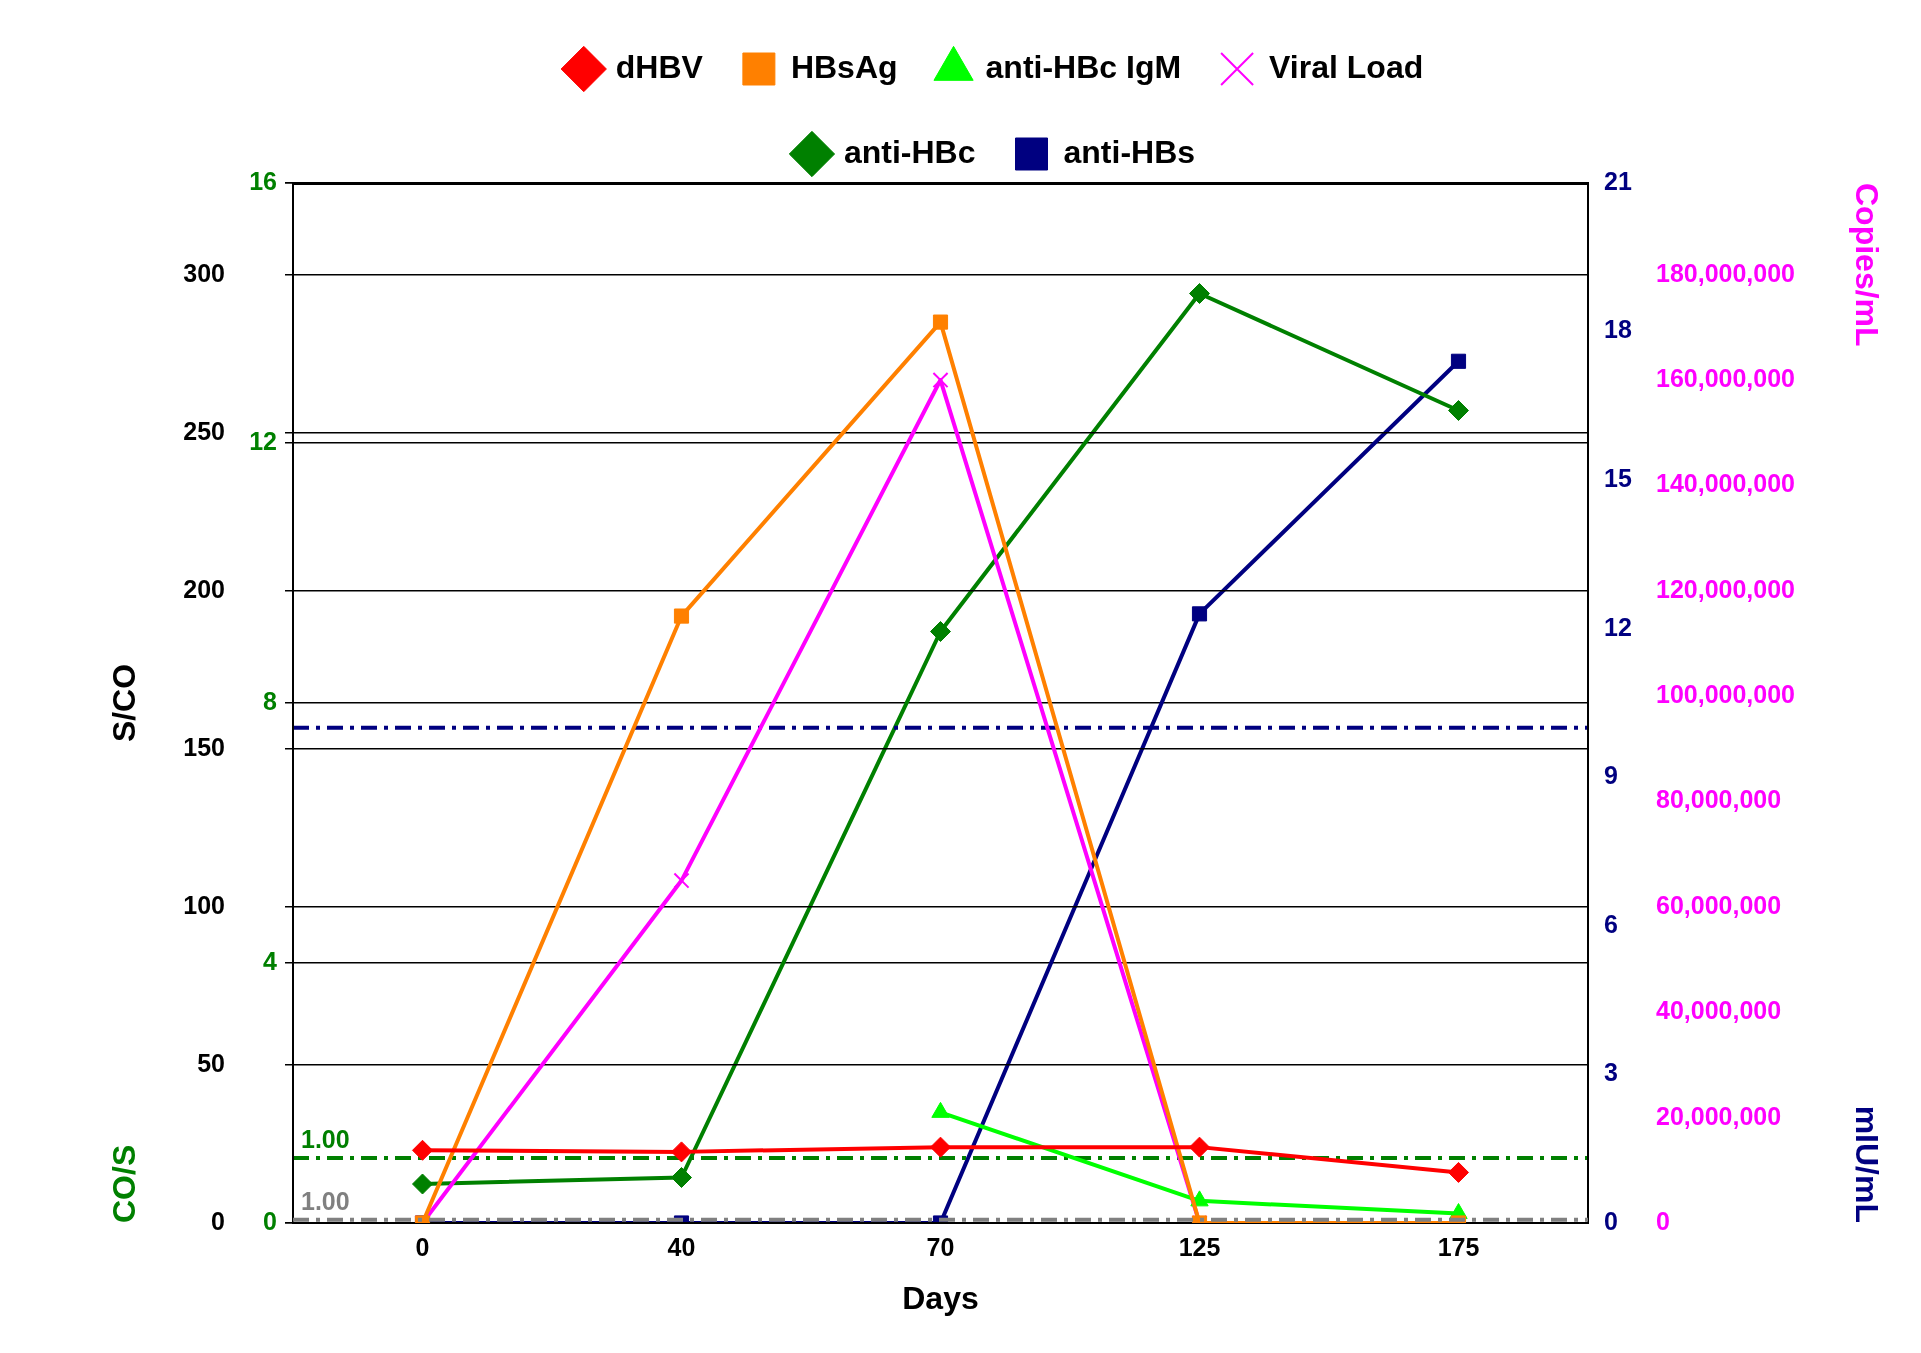 Image resolution: width=1921 pixels, height=1353 pixels. What do you see at coordinates (1199, 1246) in the screenshot?
I see `x-tick-label: 125` at bounding box center [1199, 1246].